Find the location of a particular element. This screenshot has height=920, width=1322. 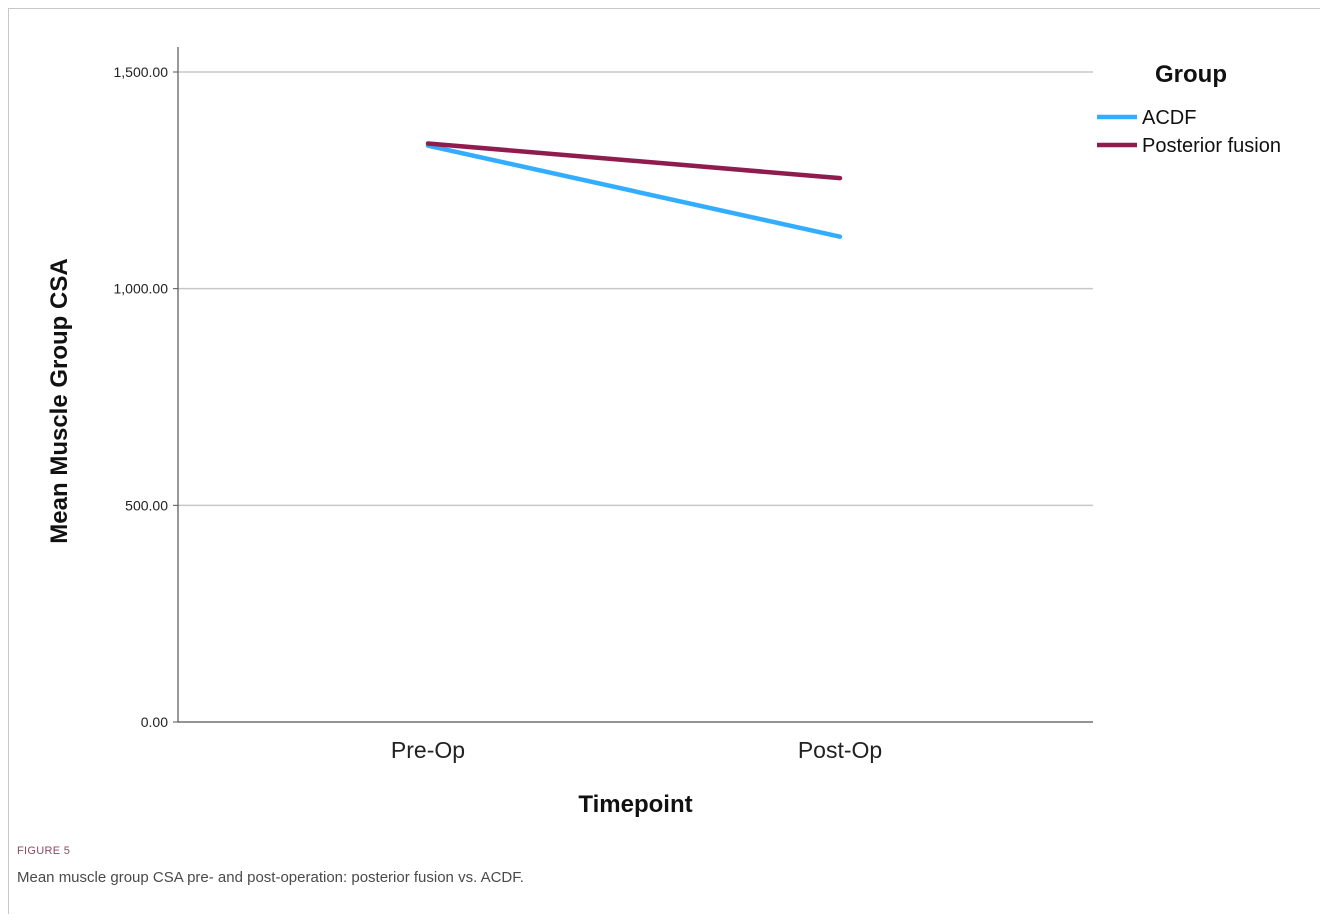

y-axis-title: Mean Muscle Group CSA is located at coordinates (59, 400).